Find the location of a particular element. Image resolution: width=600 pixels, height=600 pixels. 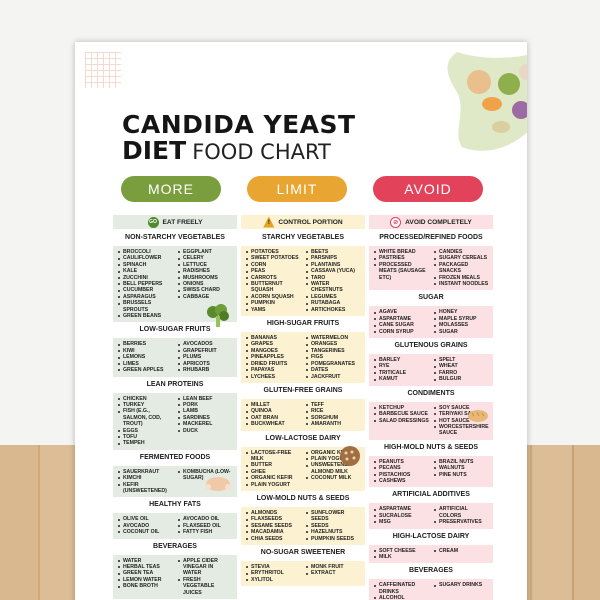

more-pill: MORE is located at coordinates (171, 189).